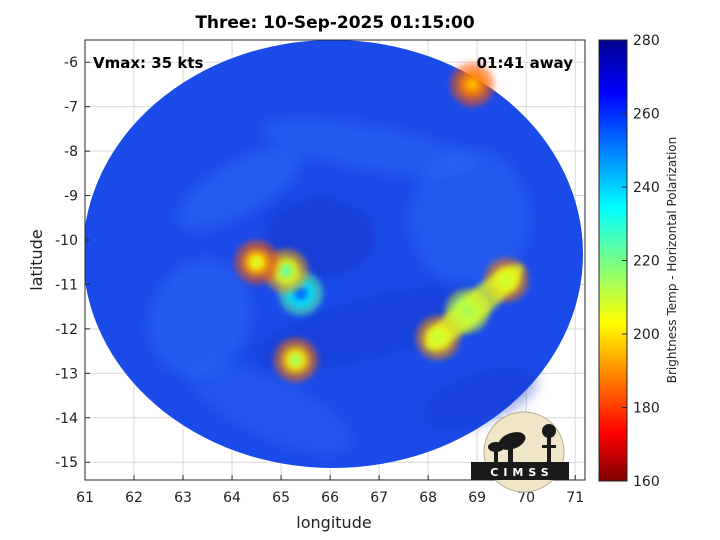 Image resolution: width=720 pixels, height=540 pixels. What do you see at coordinates (330, 498) in the screenshot?
I see `x-tick-label: 66` at bounding box center [330, 498].